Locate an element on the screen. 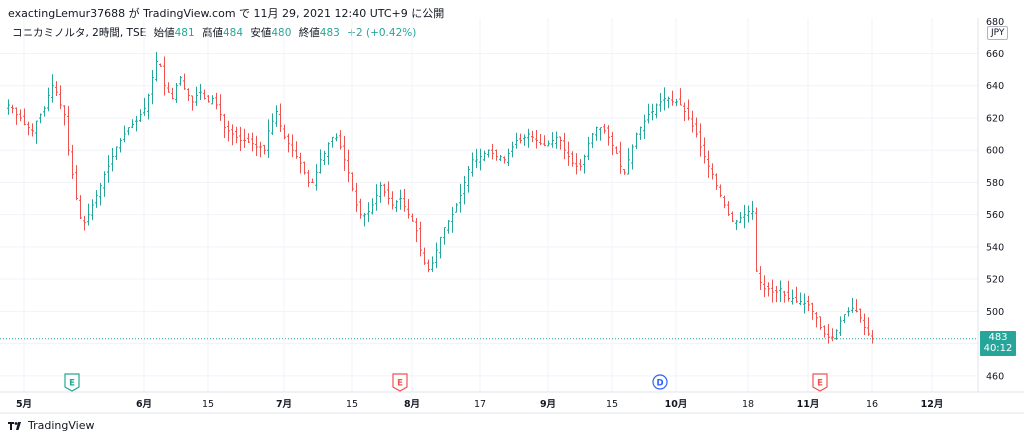 This screenshot has width=1024, height=440. time-tick-label: 16 is located at coordinates (872, 404).